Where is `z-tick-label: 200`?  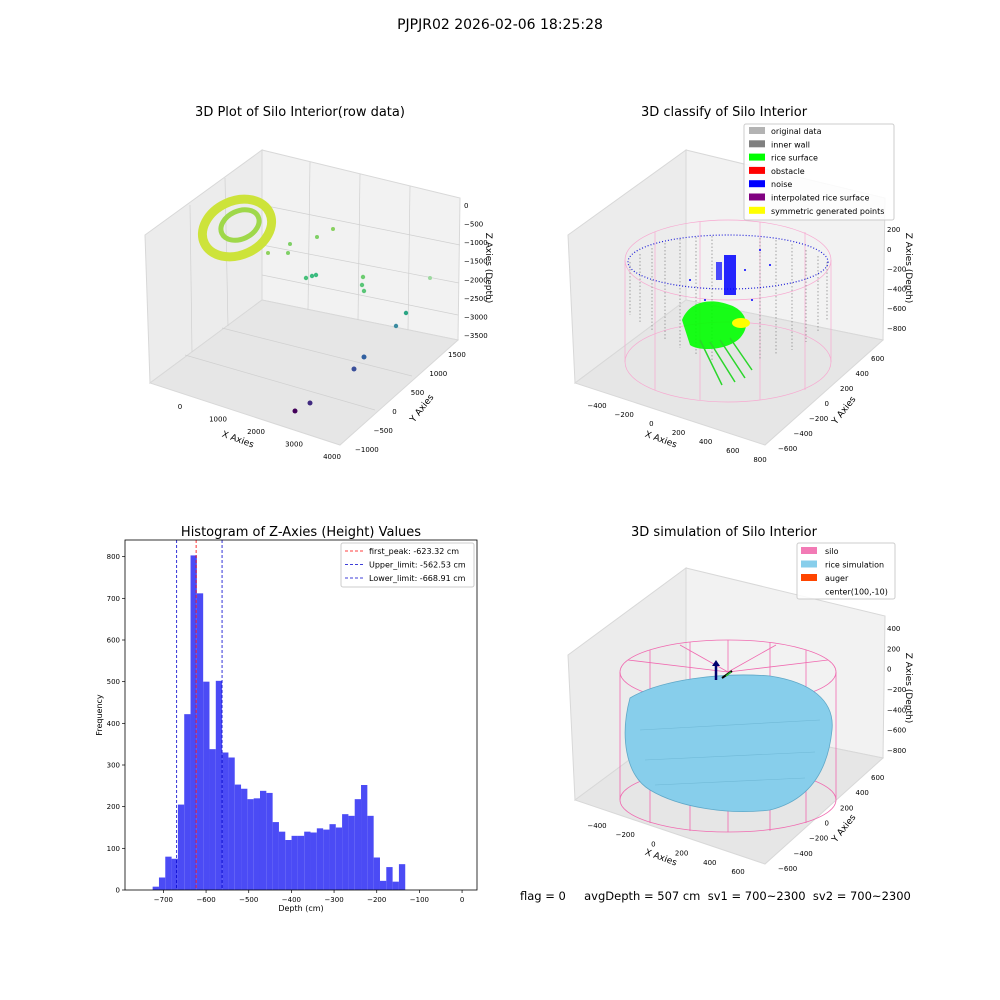 z-tick-label: 200 is located at coordinates (893, 230).